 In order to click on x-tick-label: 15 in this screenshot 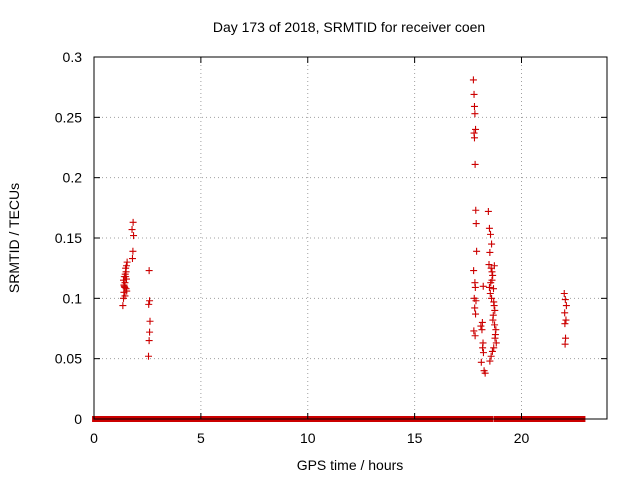, I will do `click(415, 438)`.